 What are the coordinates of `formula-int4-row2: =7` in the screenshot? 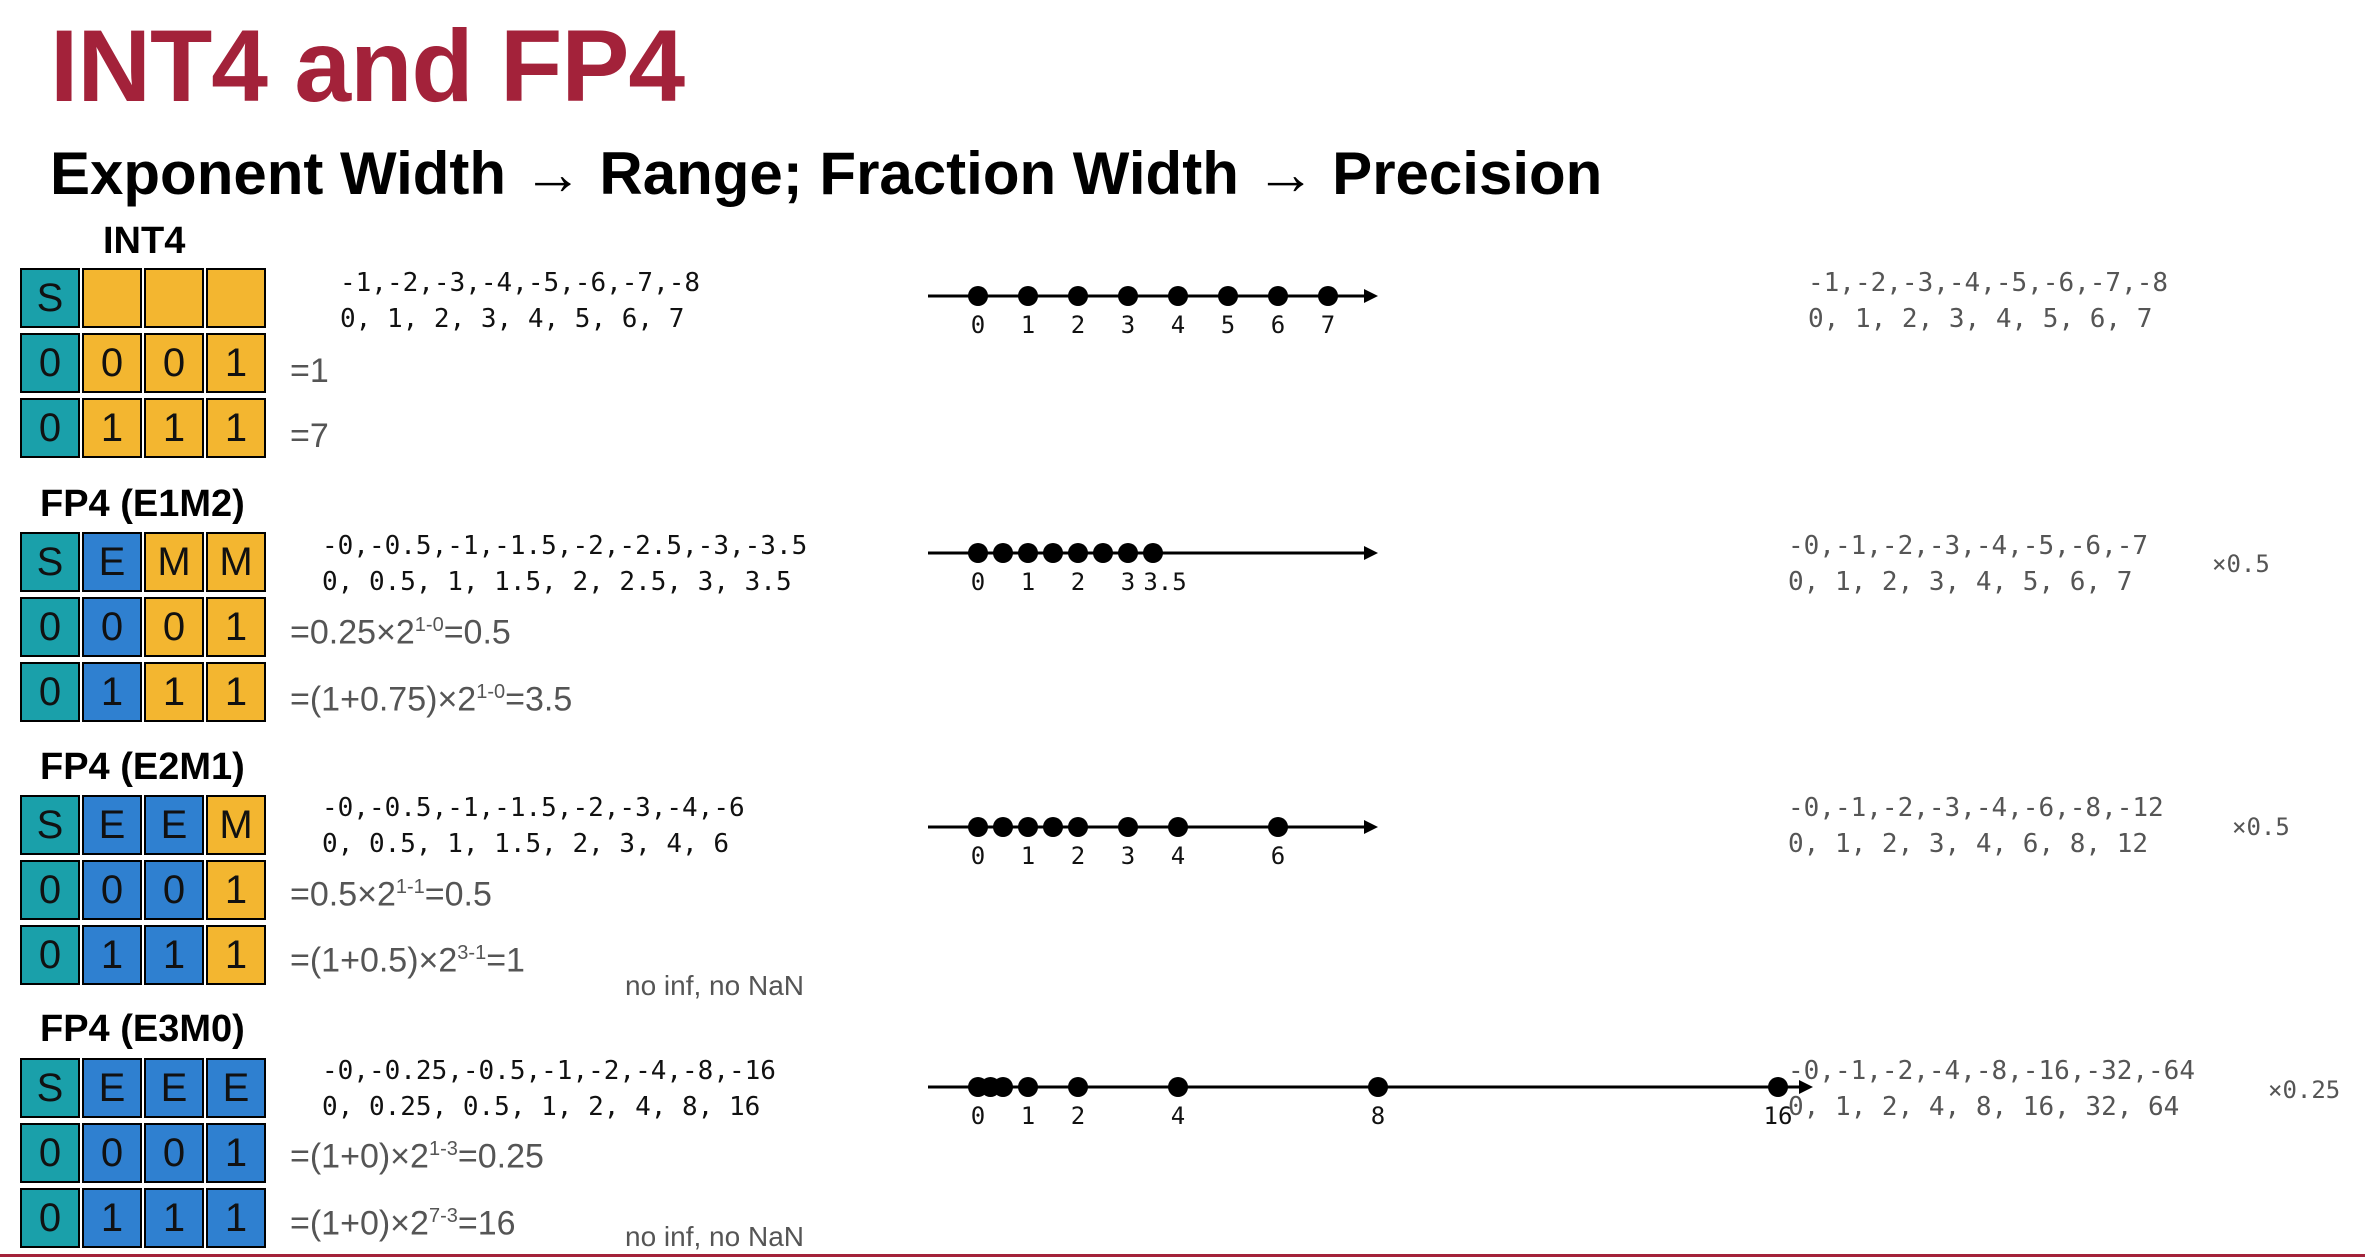 It's located at (309, 436).